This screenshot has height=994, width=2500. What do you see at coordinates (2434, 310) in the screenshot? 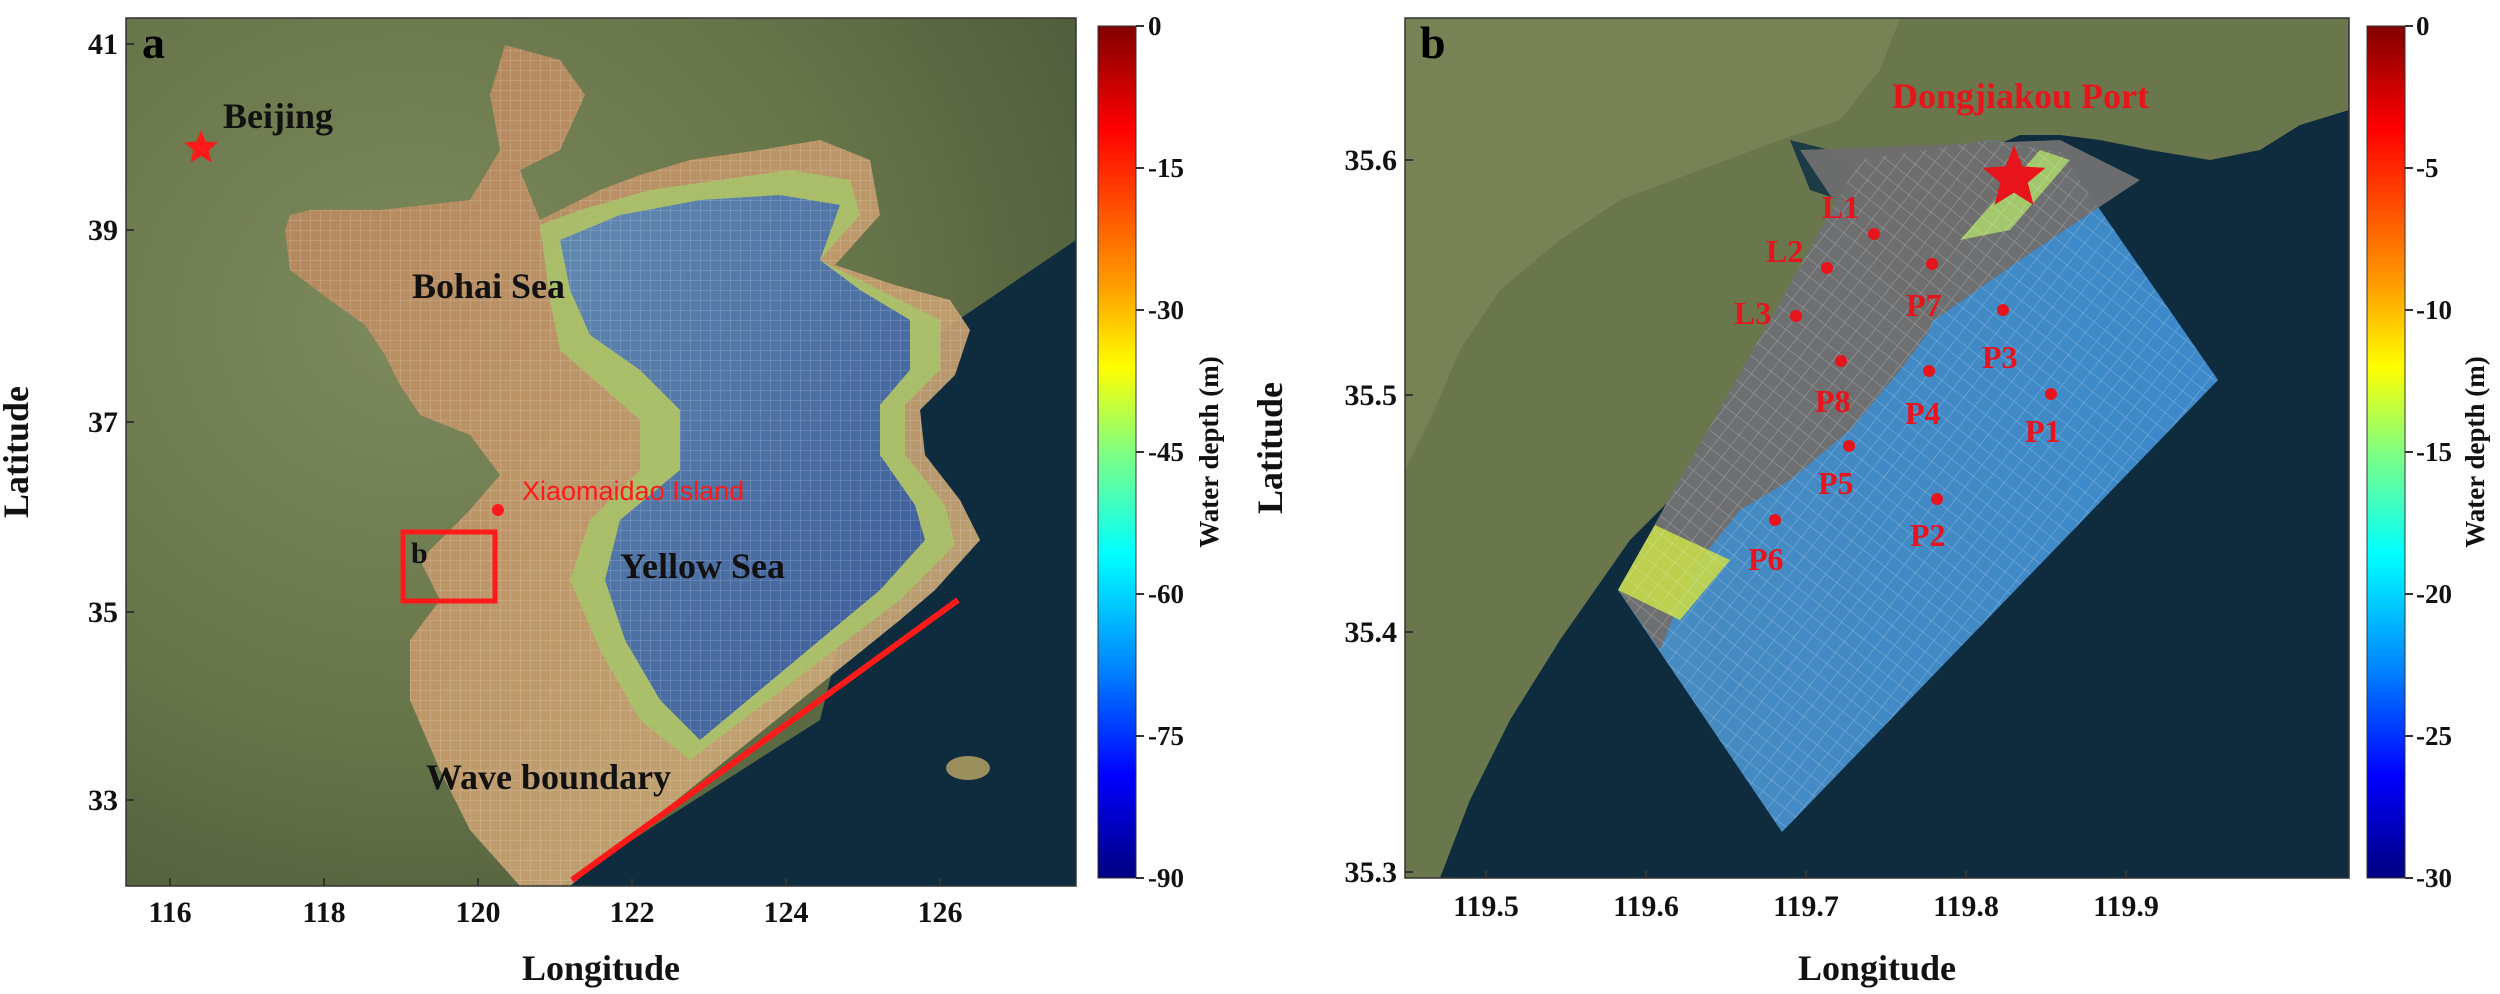
I see `colorbar-tick-label: -10` at bounding box center [2434, 310].